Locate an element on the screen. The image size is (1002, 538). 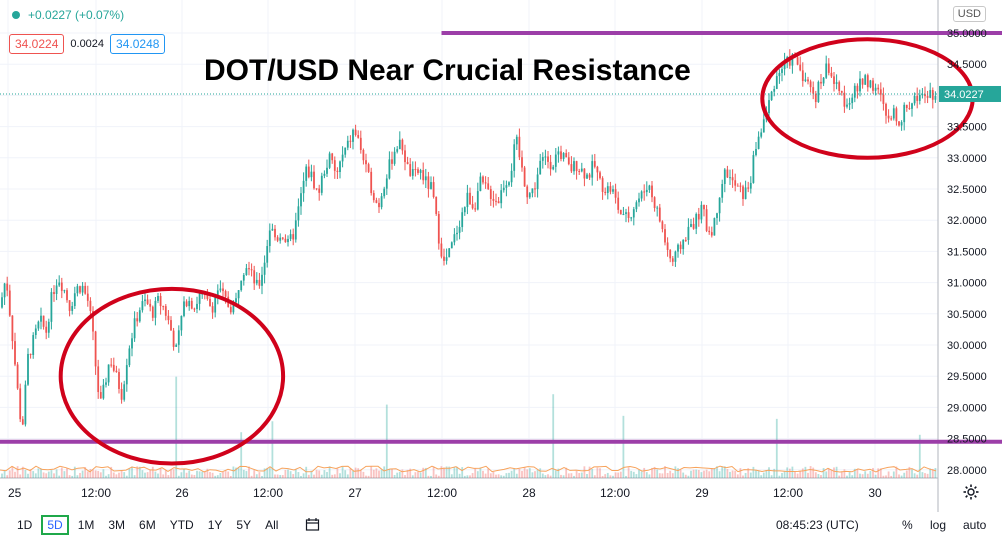
timeframe-1m: 1M is located at coordinates (86, 525).